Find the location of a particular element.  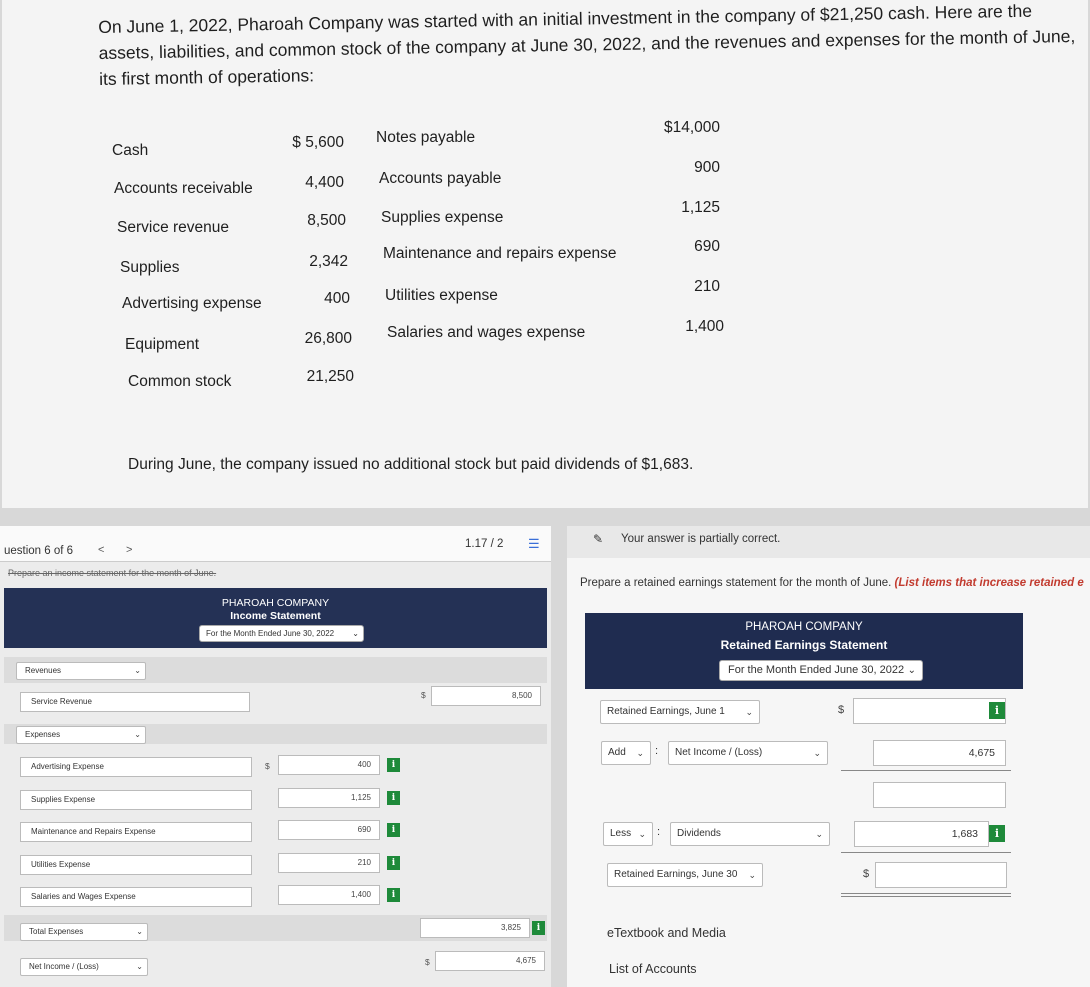

expense-amount: 1,400 is located at coordinates (360, 894).